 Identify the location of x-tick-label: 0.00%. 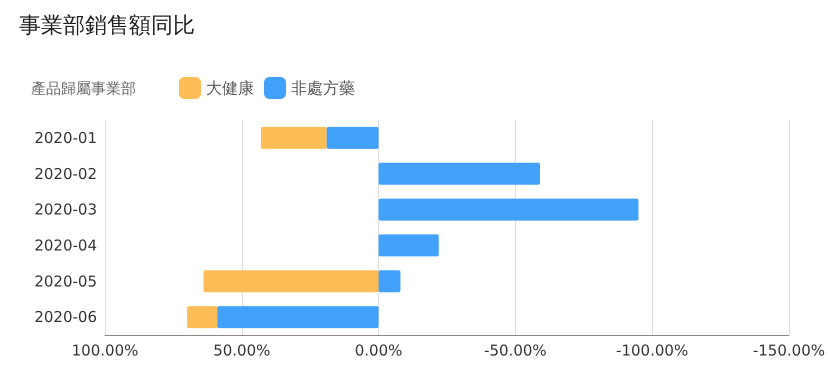
(378, 351).